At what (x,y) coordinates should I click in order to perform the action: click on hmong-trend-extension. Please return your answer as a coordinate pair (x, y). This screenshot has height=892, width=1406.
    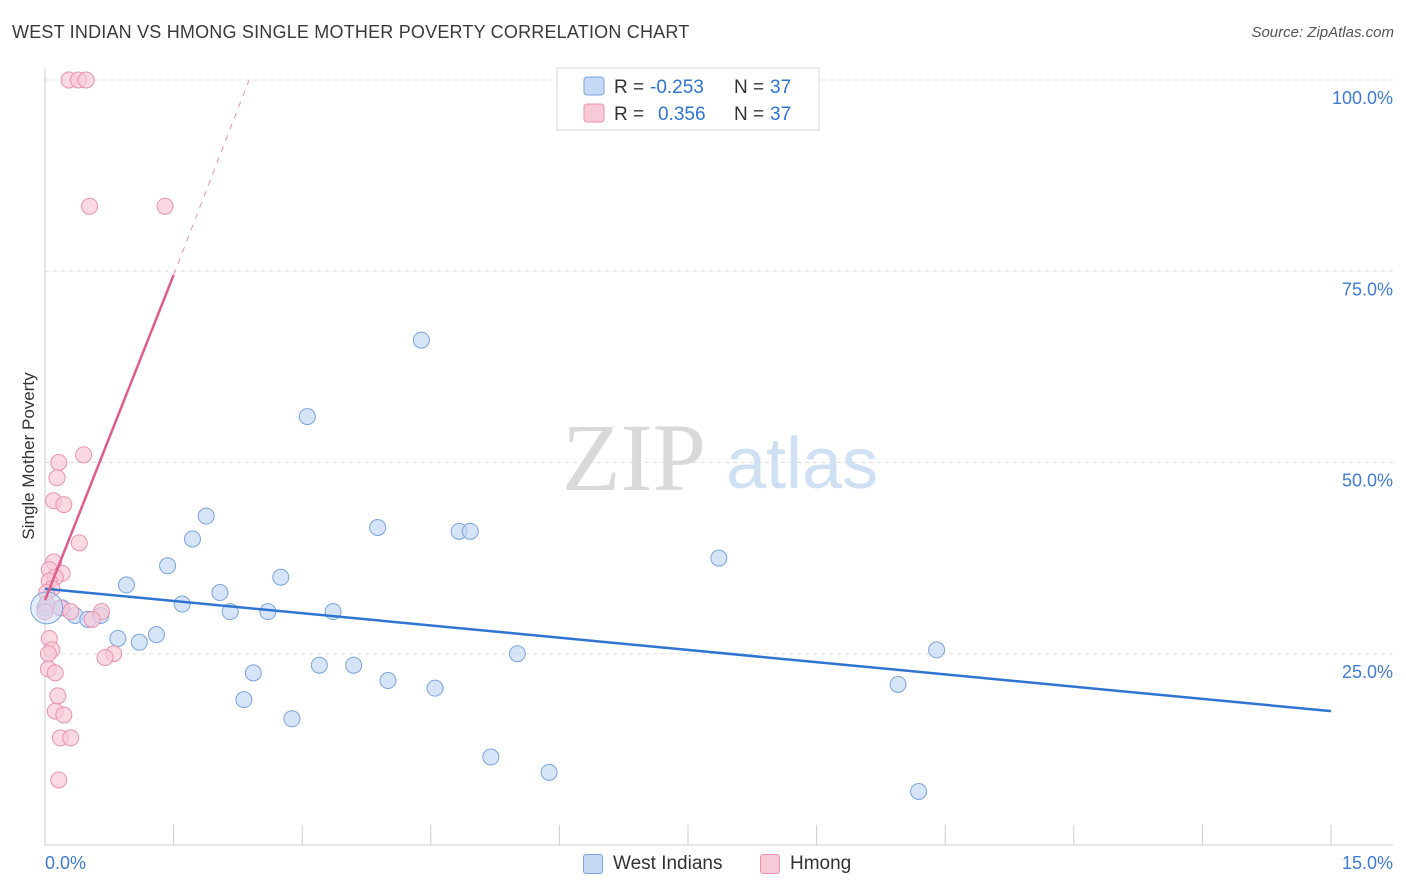
    Looking at the image, I should click on (211, 177).